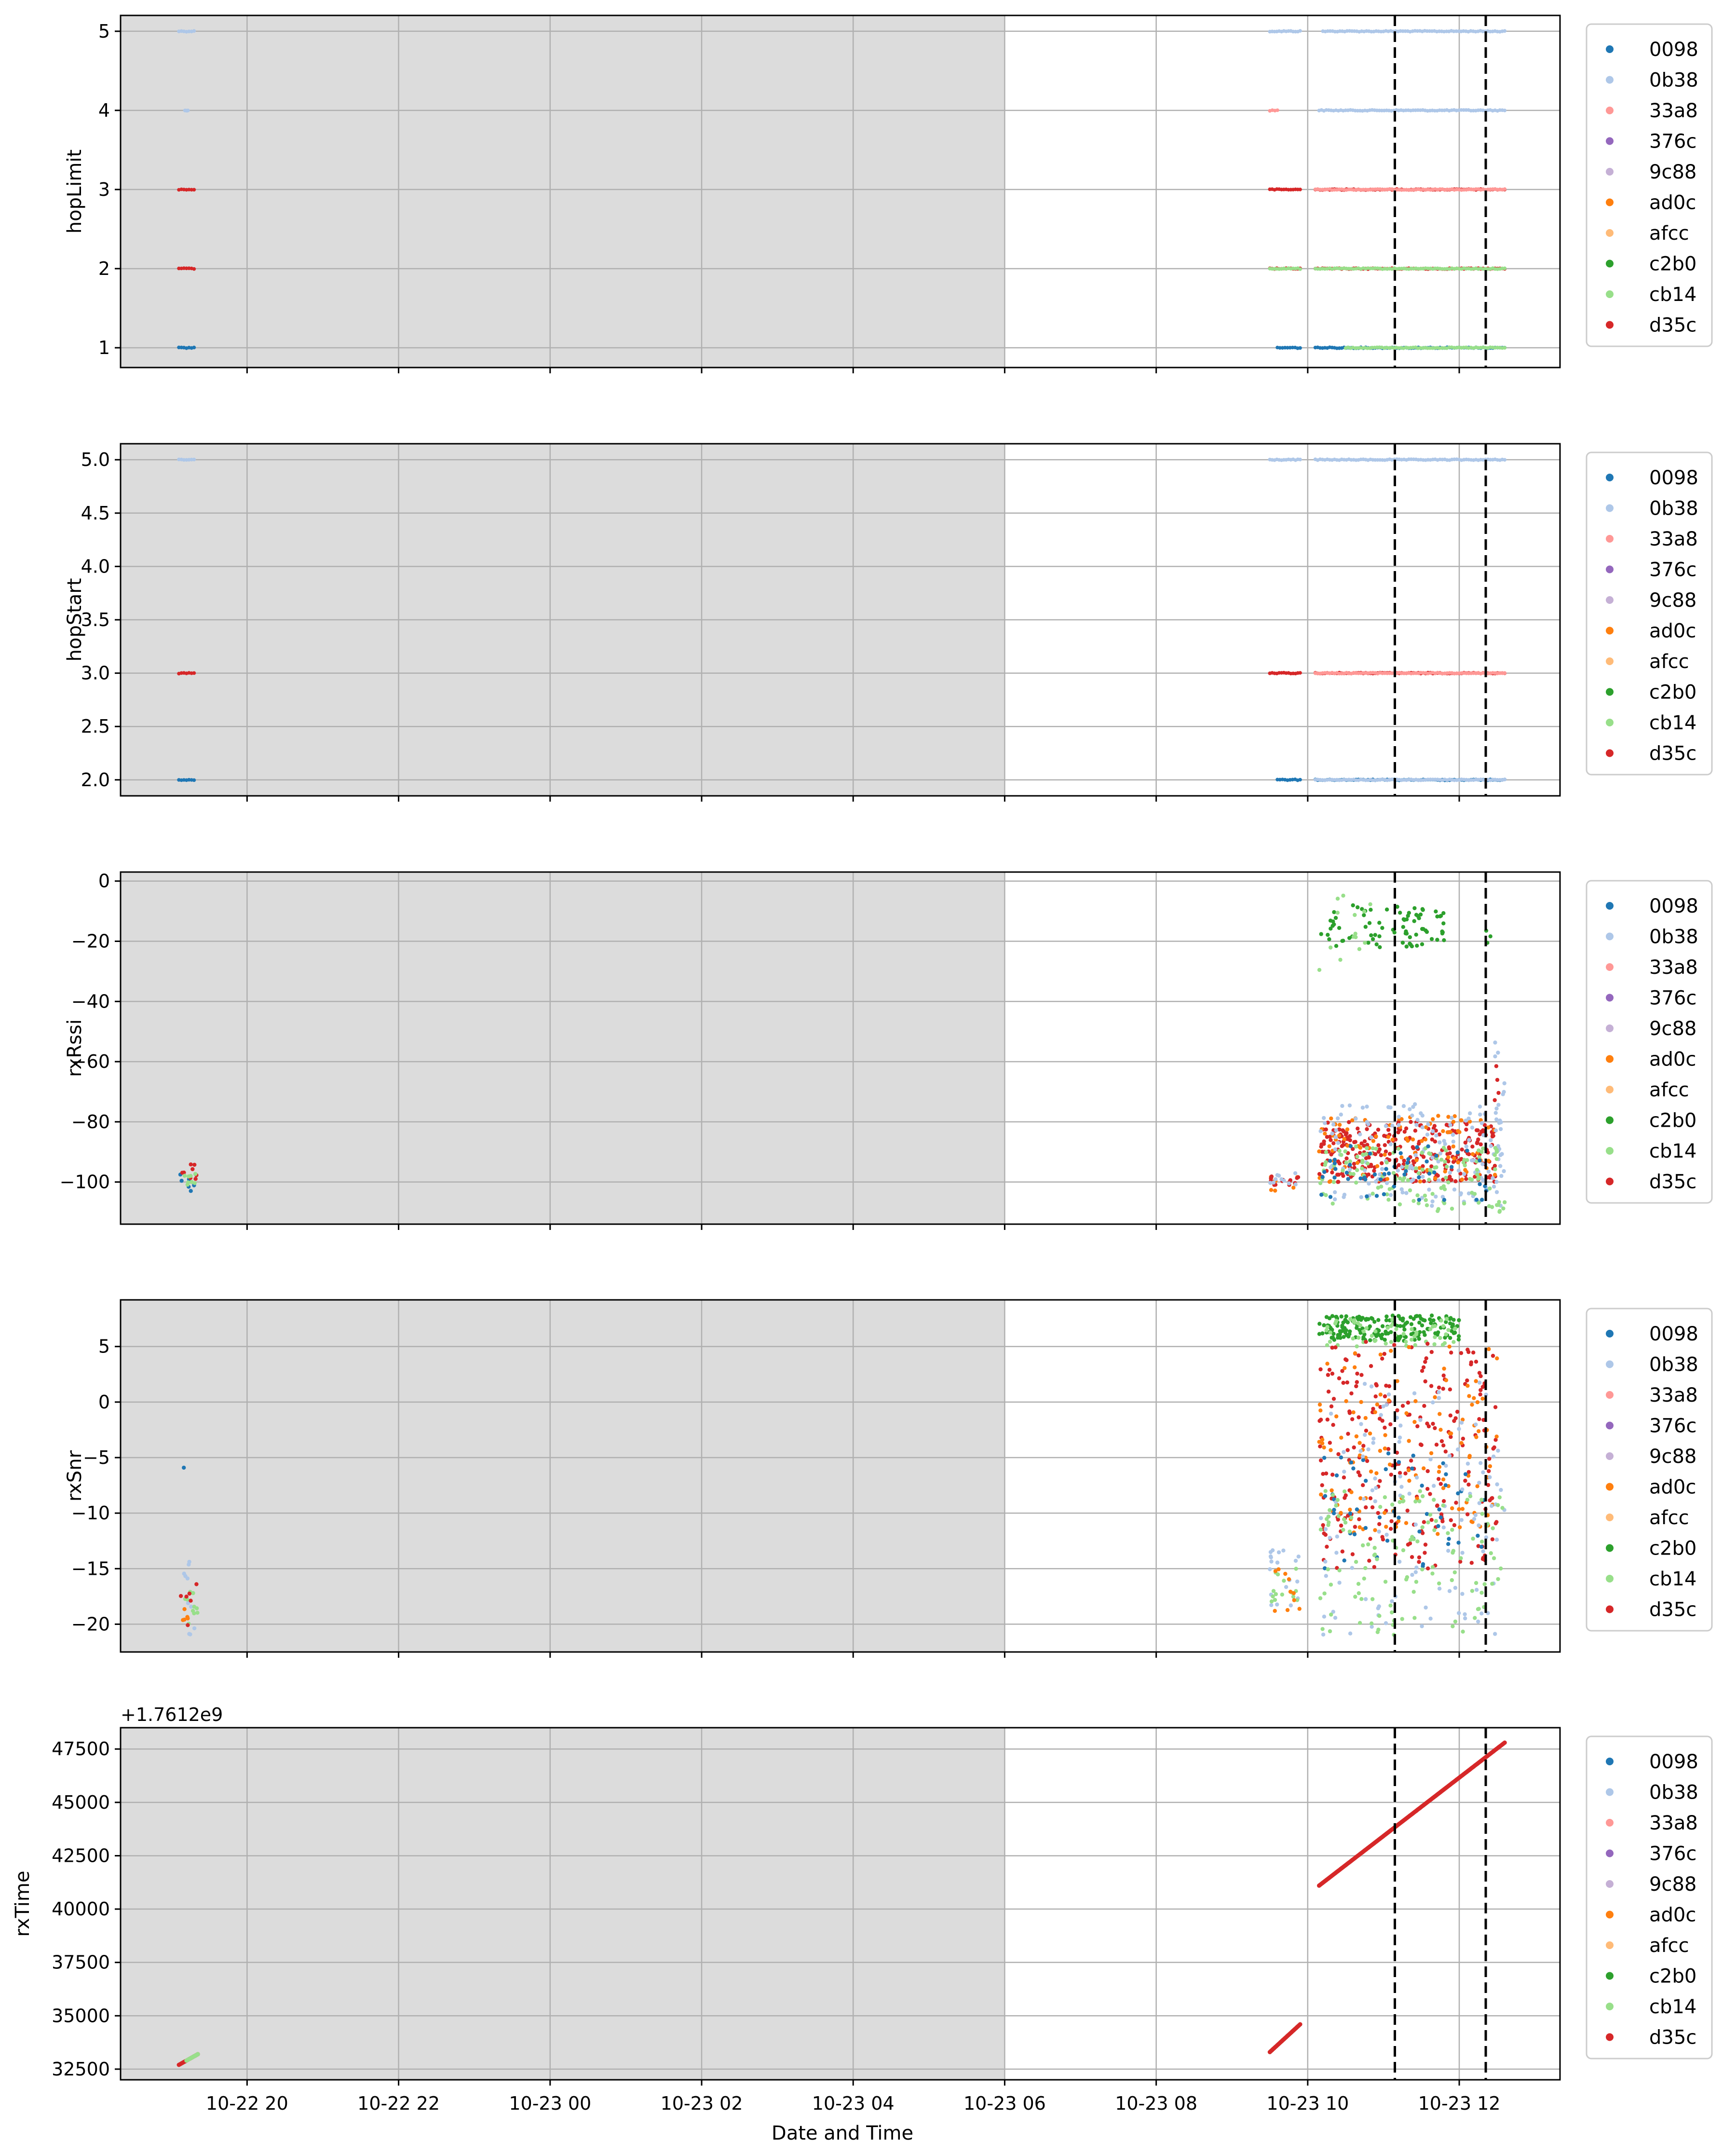 Image resolution: width=1723 pixels, height=2156 pixels. I want to click on legend: 0098 0b38 33a8 376c 9c88 ad0c afcc c2b0 cb14 d35c, so click(1650, 1042).